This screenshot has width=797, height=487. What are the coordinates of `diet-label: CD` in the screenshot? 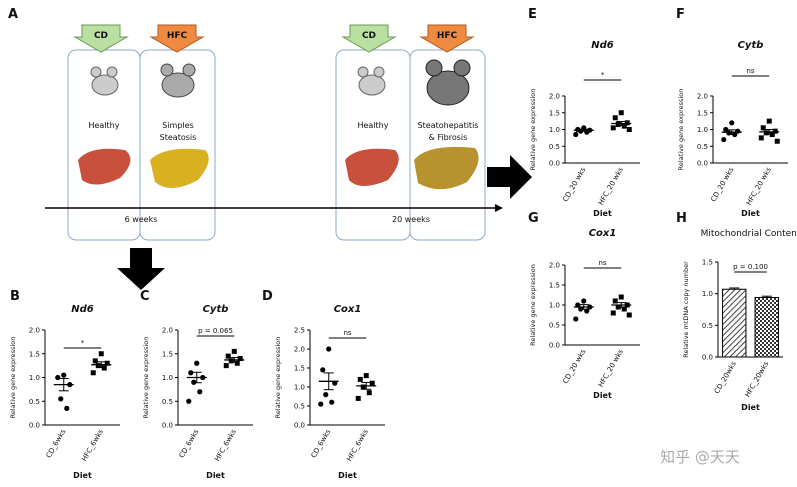 It's located at (369, 36).